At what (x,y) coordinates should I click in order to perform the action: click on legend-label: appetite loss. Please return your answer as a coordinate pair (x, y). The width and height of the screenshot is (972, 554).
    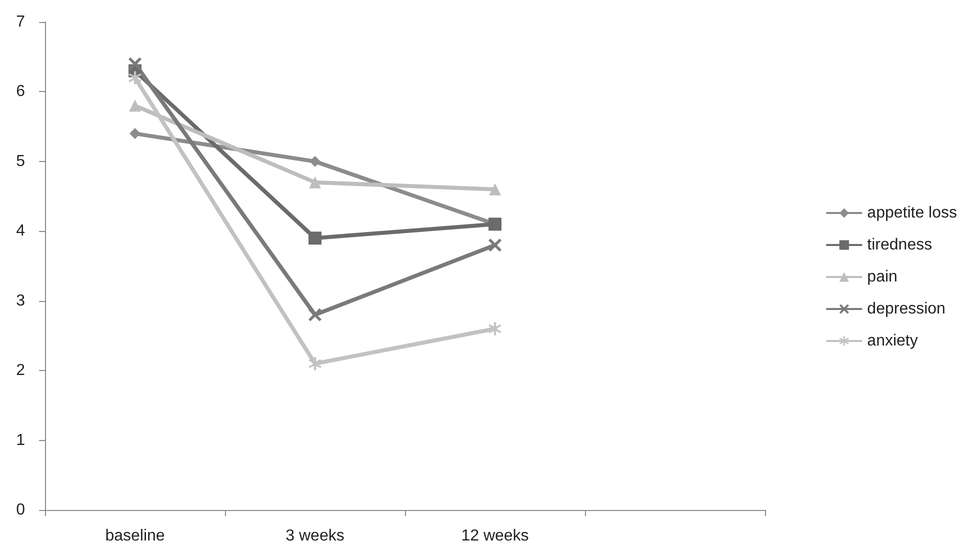
    Looking at the image, I should click on (912, 213).